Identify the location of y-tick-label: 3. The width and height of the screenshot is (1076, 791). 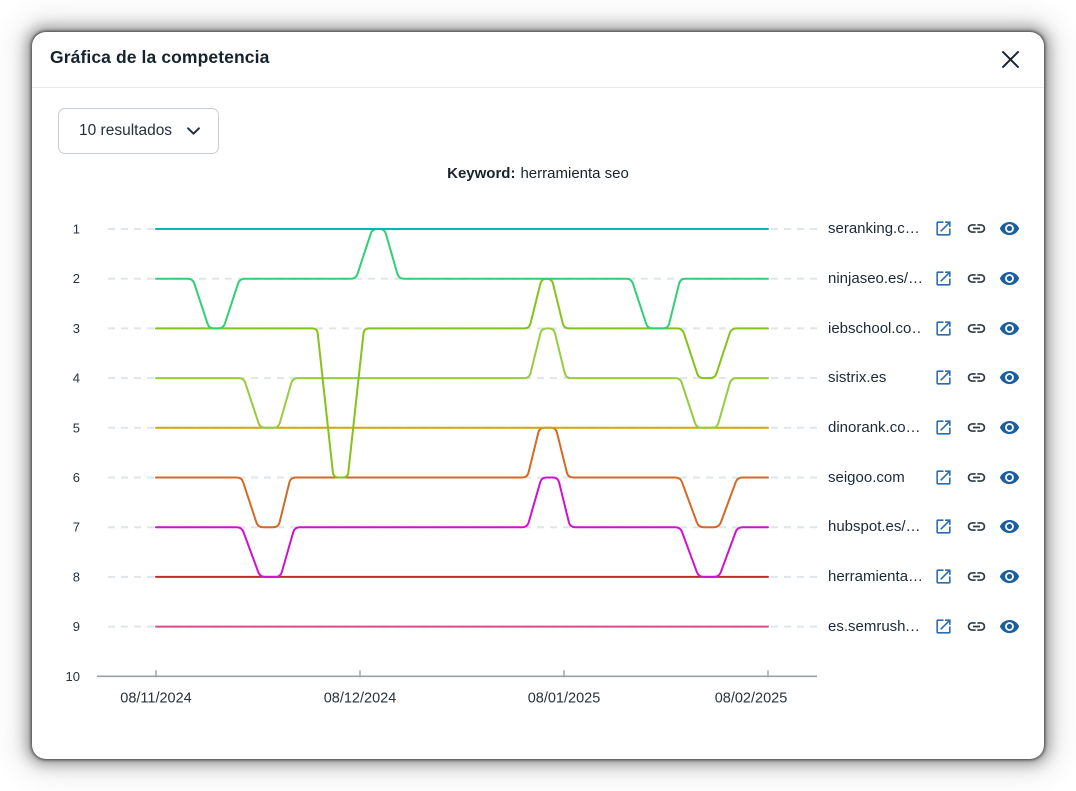
(76, 328).